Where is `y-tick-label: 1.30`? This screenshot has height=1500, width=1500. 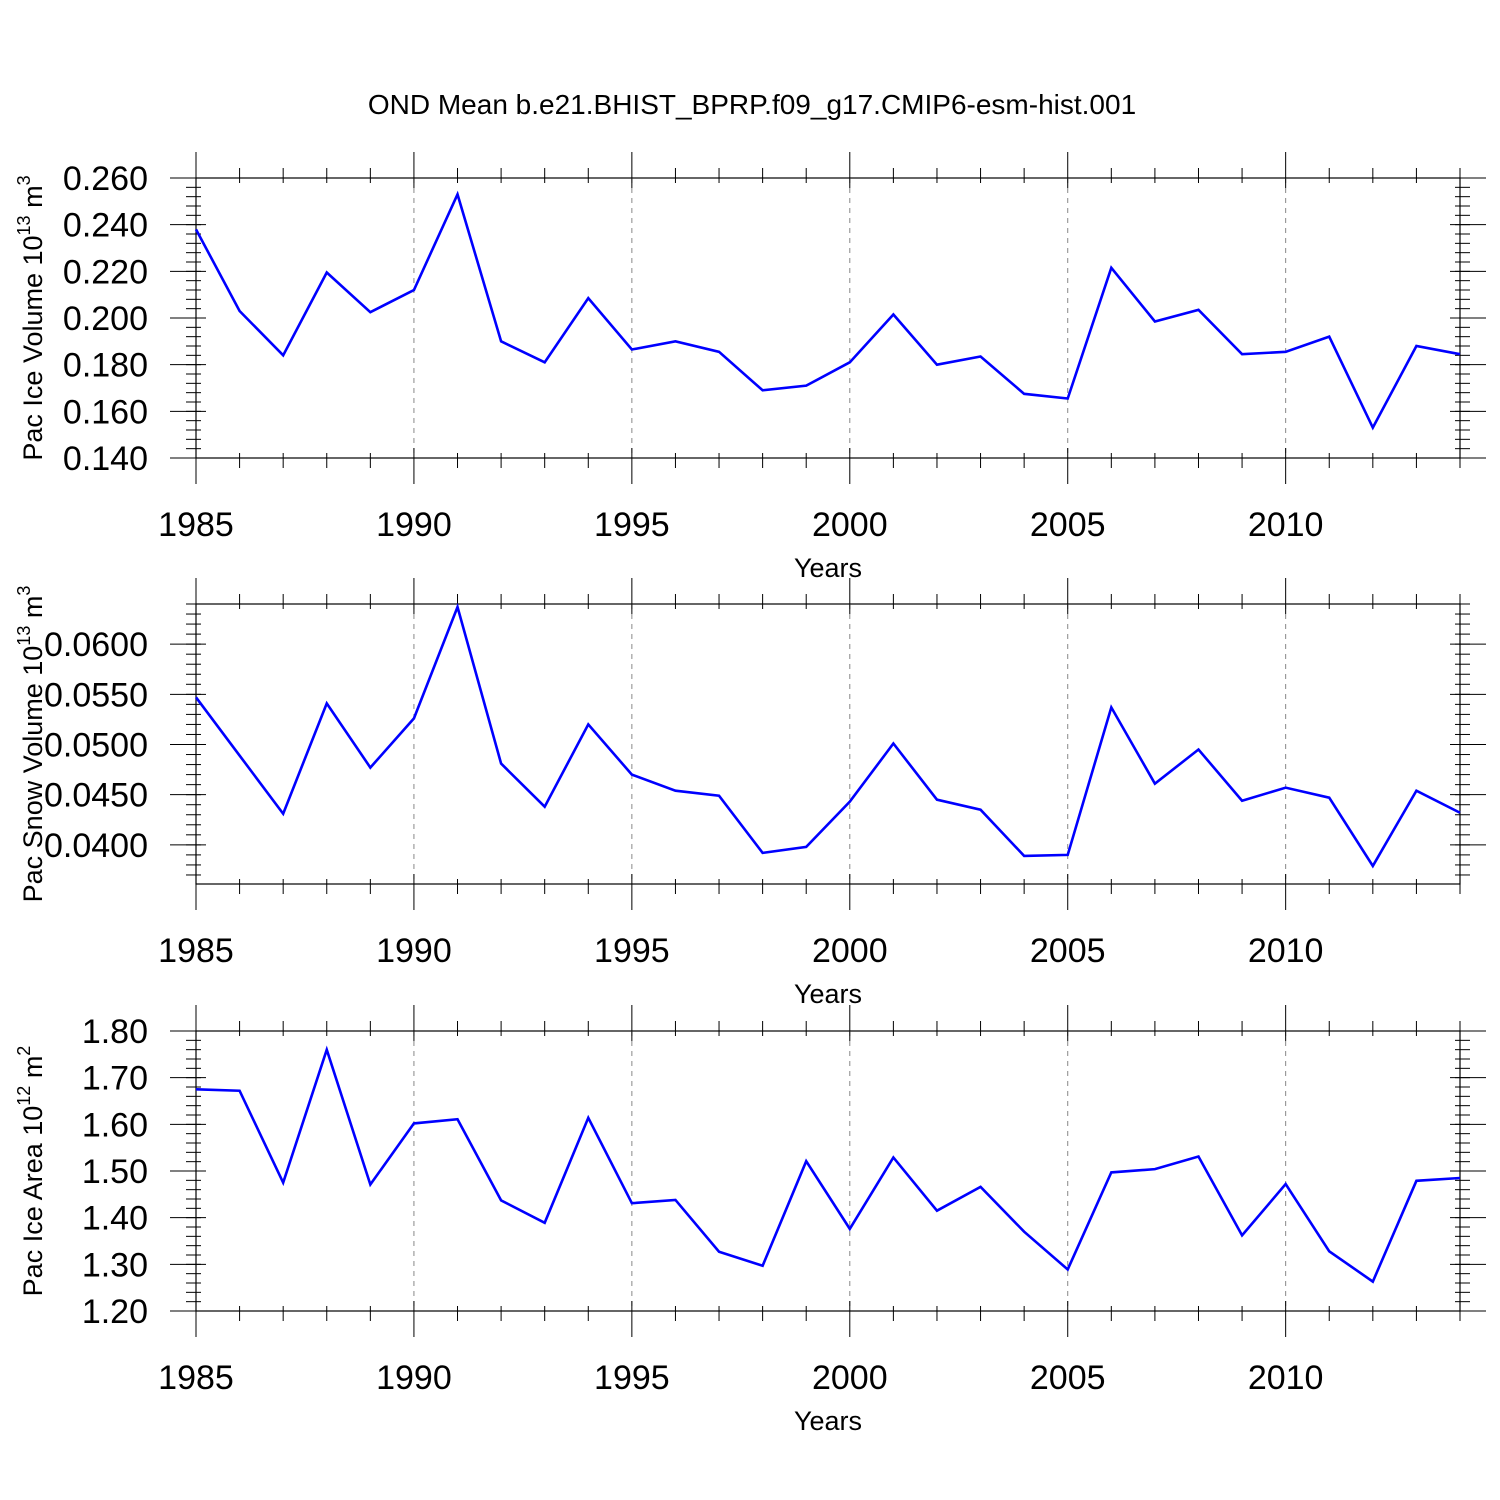
y-tick-label: 1.30 is located at coordinates (115, 1265).